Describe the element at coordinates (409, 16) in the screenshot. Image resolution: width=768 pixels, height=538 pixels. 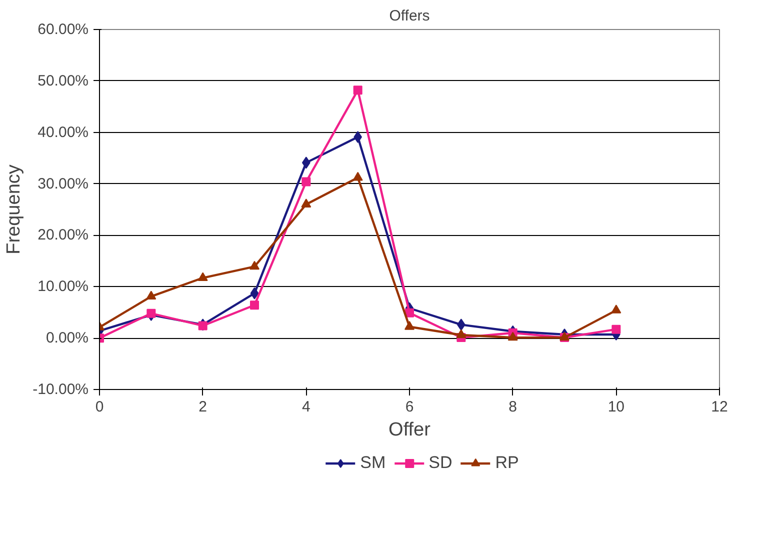
I see `chart-title: Offers` at that location.